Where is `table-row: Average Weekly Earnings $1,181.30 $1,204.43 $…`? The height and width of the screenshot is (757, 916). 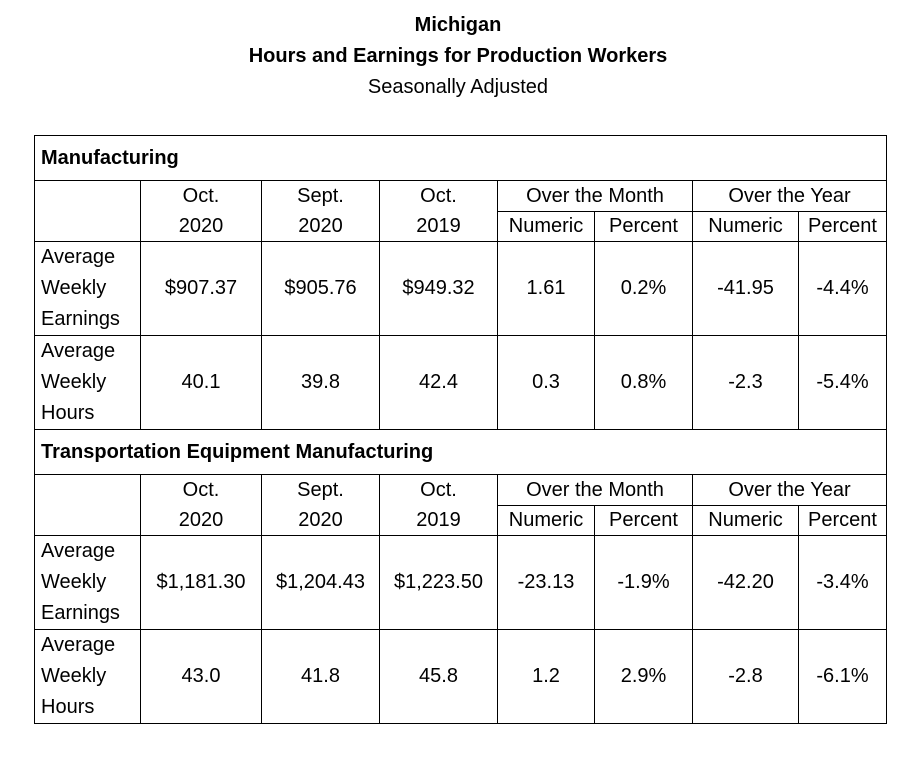
table-row: Average Weekly Earnings $1,181.30 $1,204.43 $… is located at coordinates (461, 582).